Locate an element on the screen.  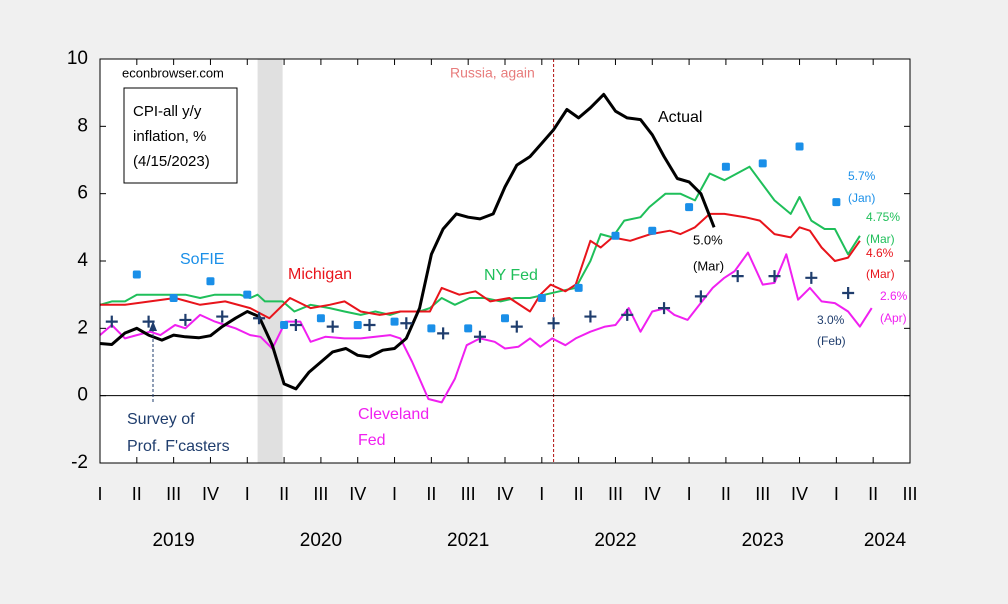
y-tick-label: 0 is located at coordinates (82, 395).